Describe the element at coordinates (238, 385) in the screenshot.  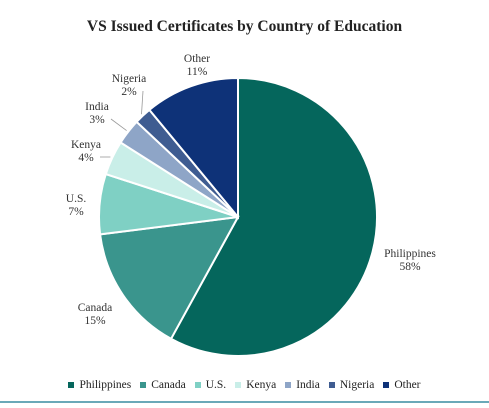
I see `legend-swatch-kenya` at that location.